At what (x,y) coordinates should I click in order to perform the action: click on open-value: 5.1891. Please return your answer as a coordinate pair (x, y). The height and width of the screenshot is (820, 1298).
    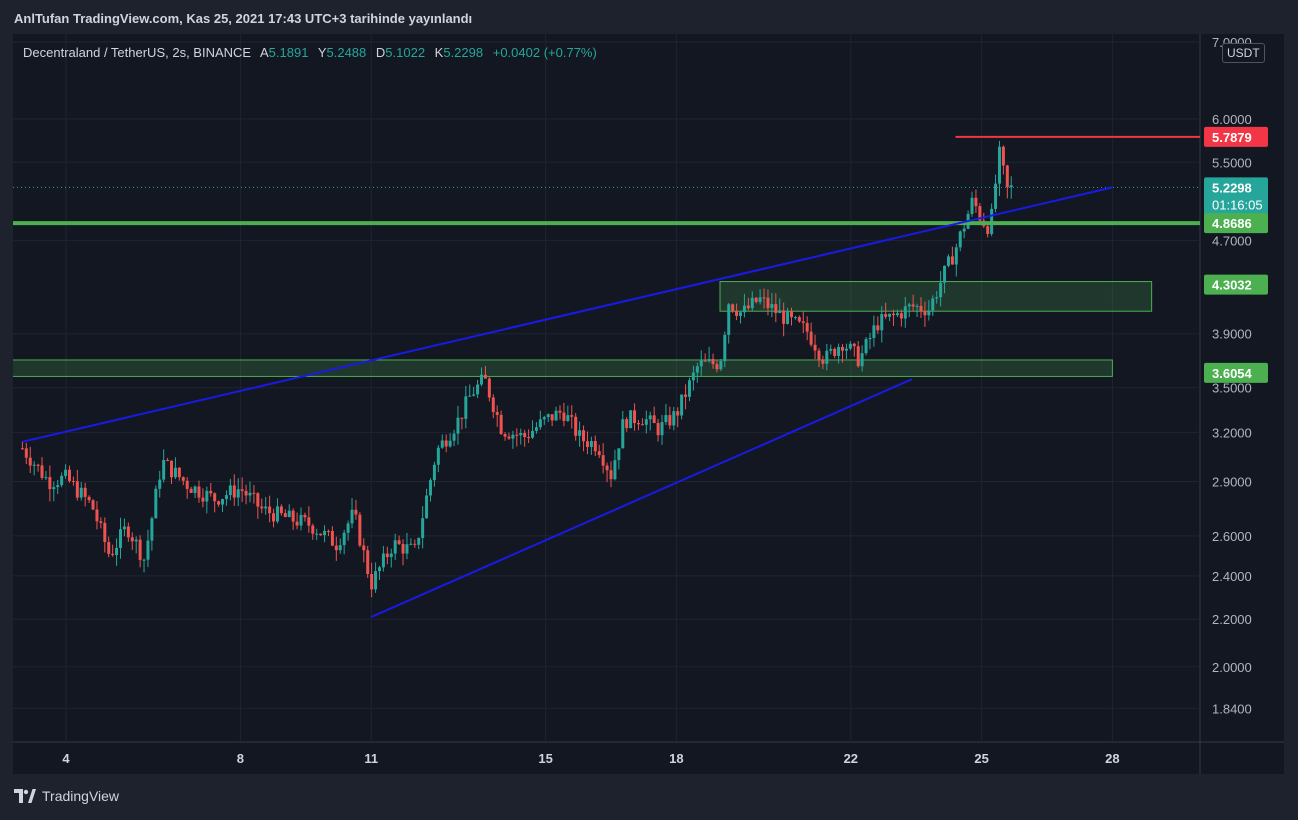
    Looking at the image, I should click on (288, 52).